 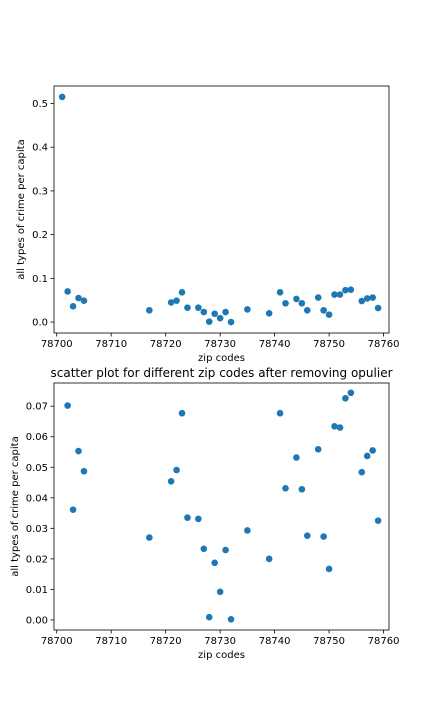 I want to click on chart-bottom-y-tick-label: 0.05, so click(x=37, y=468).